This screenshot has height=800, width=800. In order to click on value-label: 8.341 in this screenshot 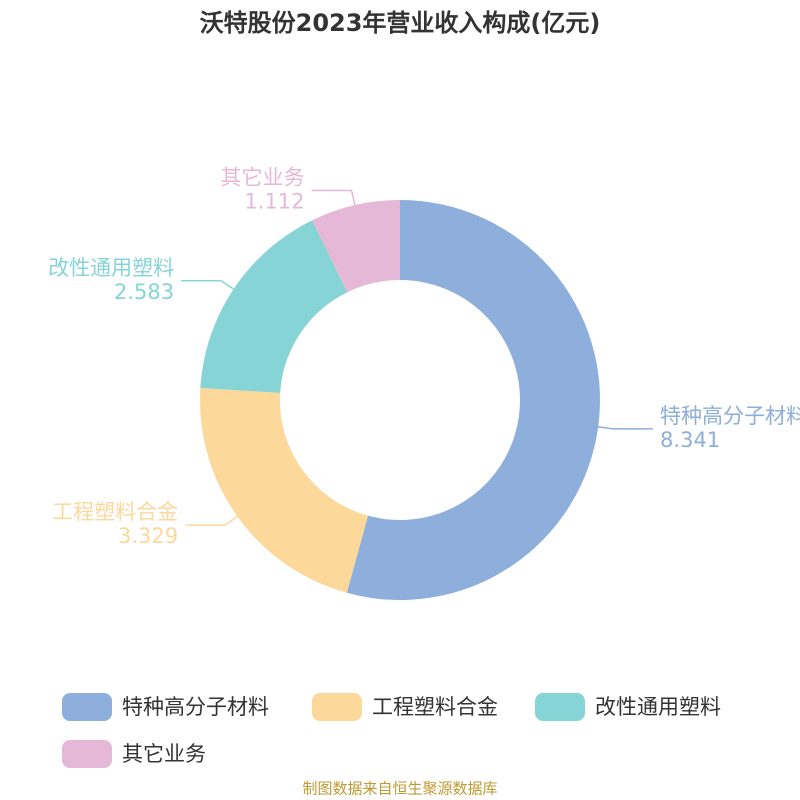, I will do `click(690, 440)`.